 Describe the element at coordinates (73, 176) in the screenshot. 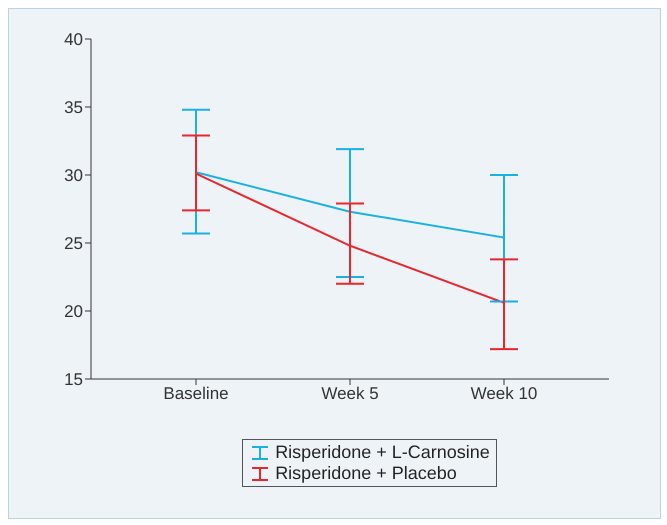

I see `y-tick-label: 30` at that location.